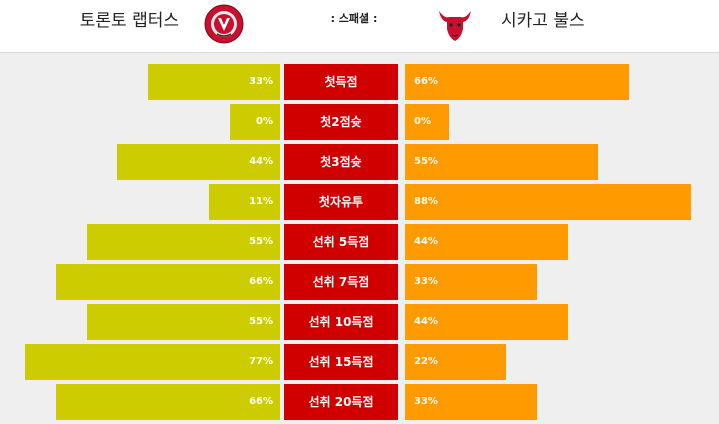  What do you see at coordinates (455, 26) in the screenshot?
I see `bulls-logo-icon` at bounding box center [455, 26].